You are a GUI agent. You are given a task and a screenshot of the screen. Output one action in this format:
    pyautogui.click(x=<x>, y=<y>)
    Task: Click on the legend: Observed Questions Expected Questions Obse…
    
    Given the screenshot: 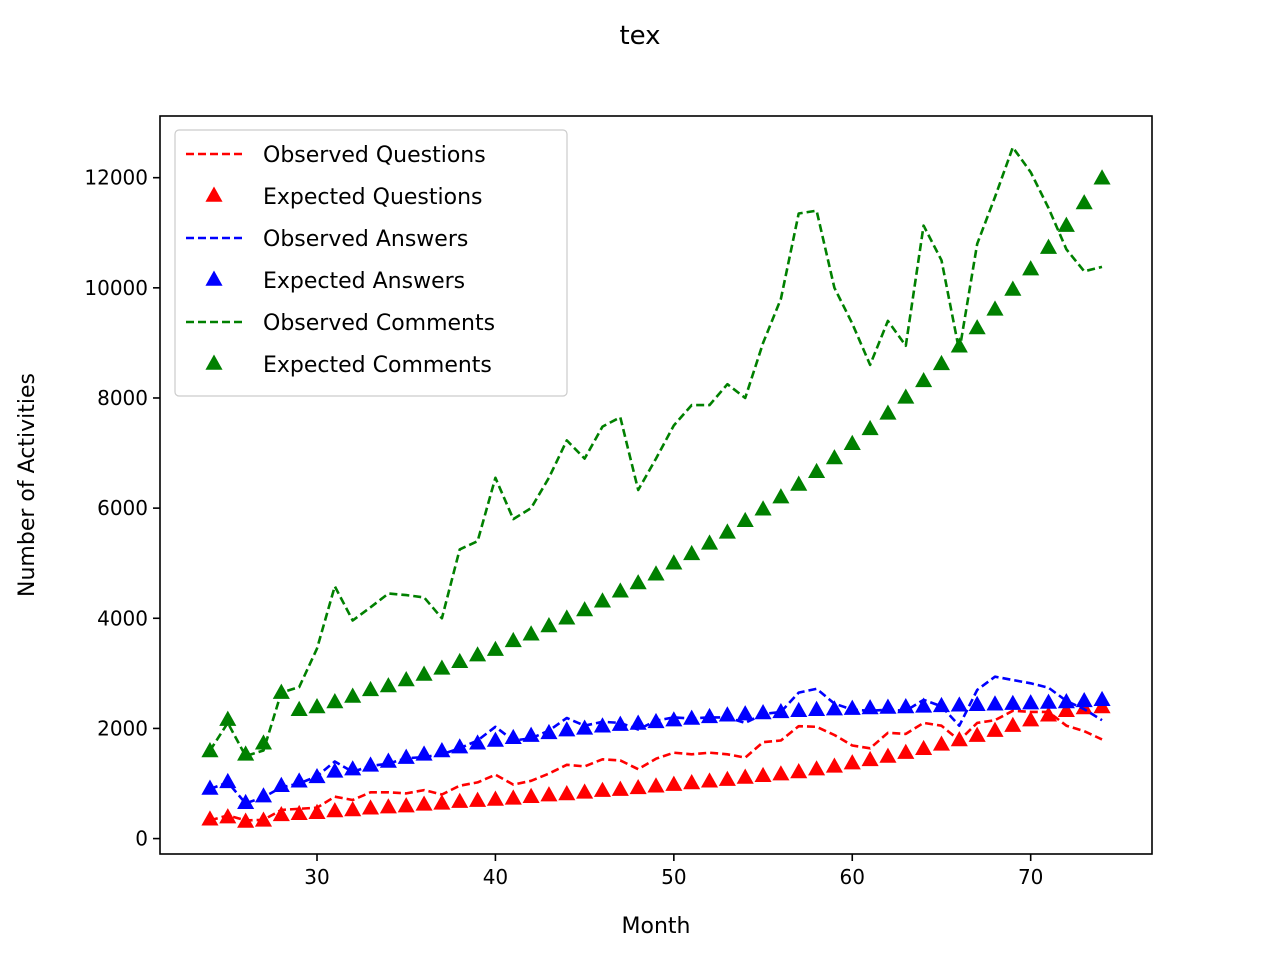 What is the action you would take?
    pyautogui.click(x=371, y=263)
    